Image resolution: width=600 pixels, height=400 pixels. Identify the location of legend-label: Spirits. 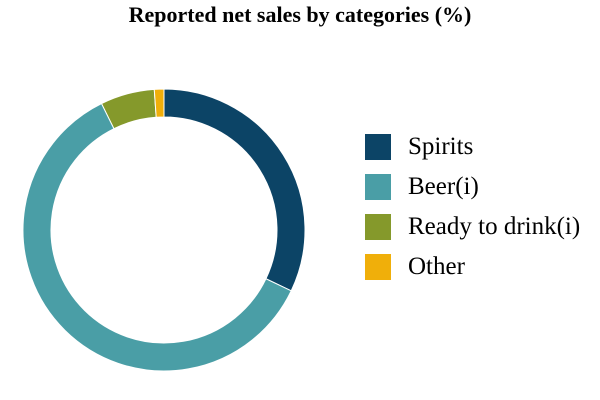
(441, 146).